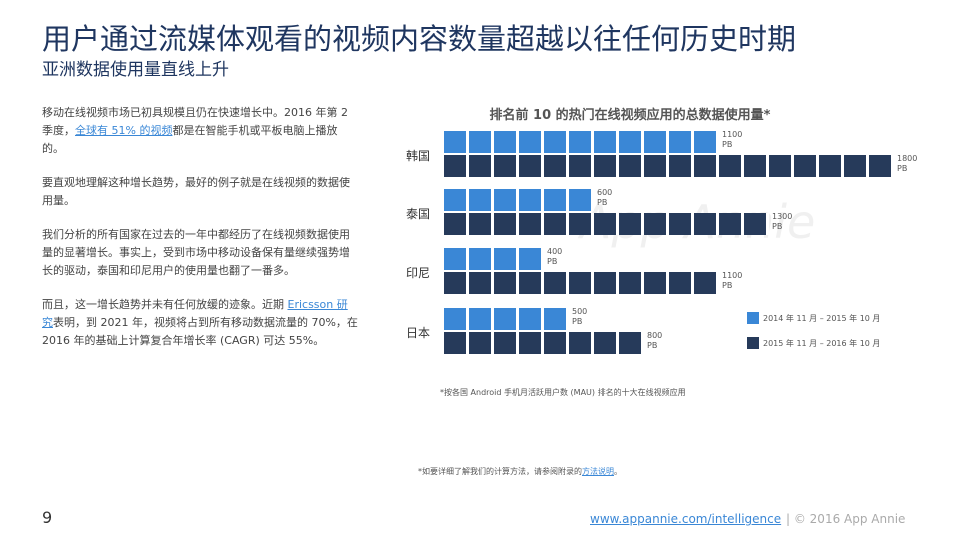 The width and height of the screenshot is (960, 540). I want to click on subtitle: 亚洲数据使用量直线上升, so click(135, 70).